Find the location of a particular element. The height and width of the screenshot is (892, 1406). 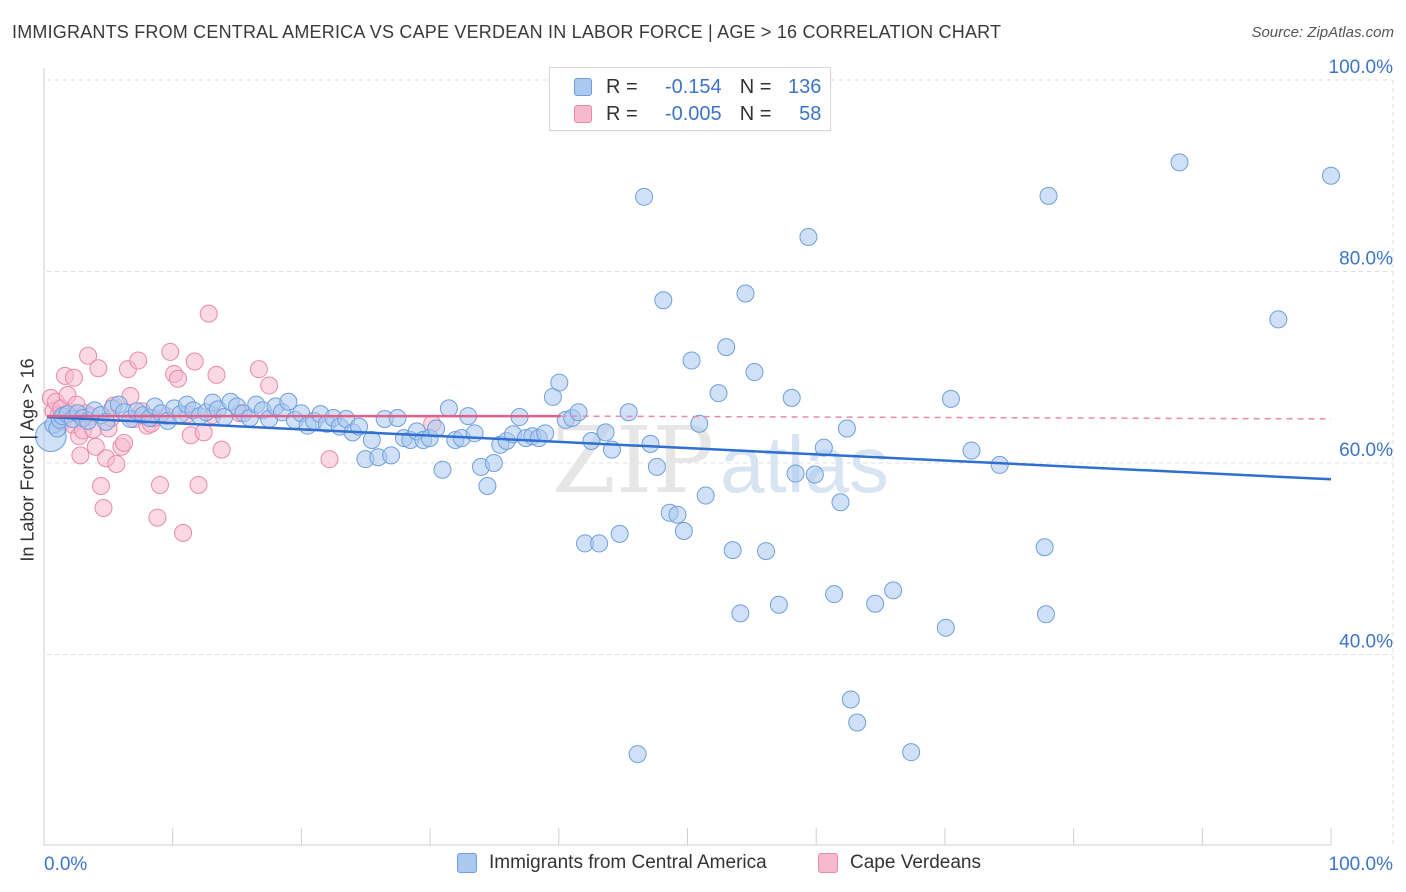

legend-r-value: -0.154 is located at coordinates (693, 86).